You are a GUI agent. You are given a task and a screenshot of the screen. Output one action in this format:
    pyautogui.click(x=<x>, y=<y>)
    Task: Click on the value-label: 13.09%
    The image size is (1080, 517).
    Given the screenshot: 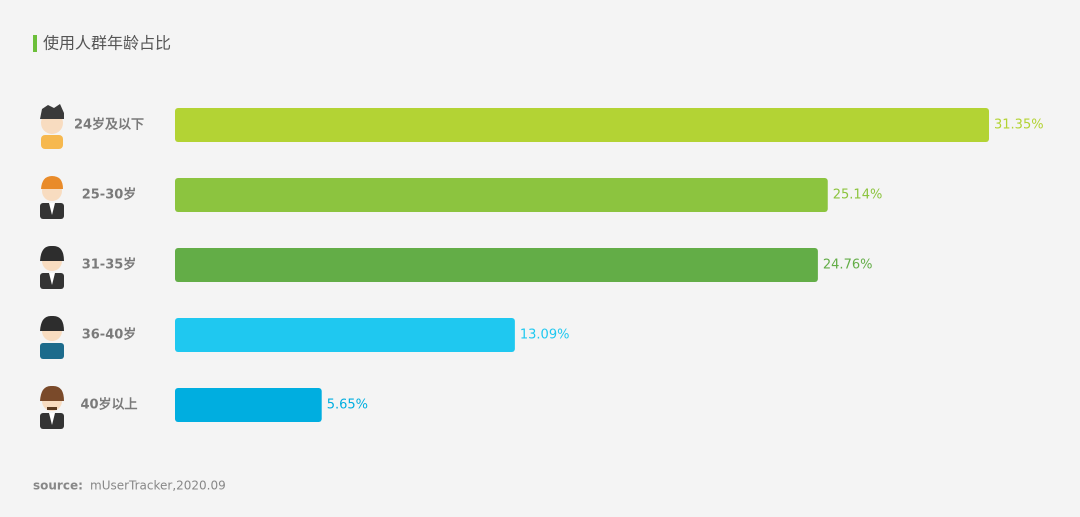 What is the action you would take?
    pyautogui.click(x=545, y=335)
    